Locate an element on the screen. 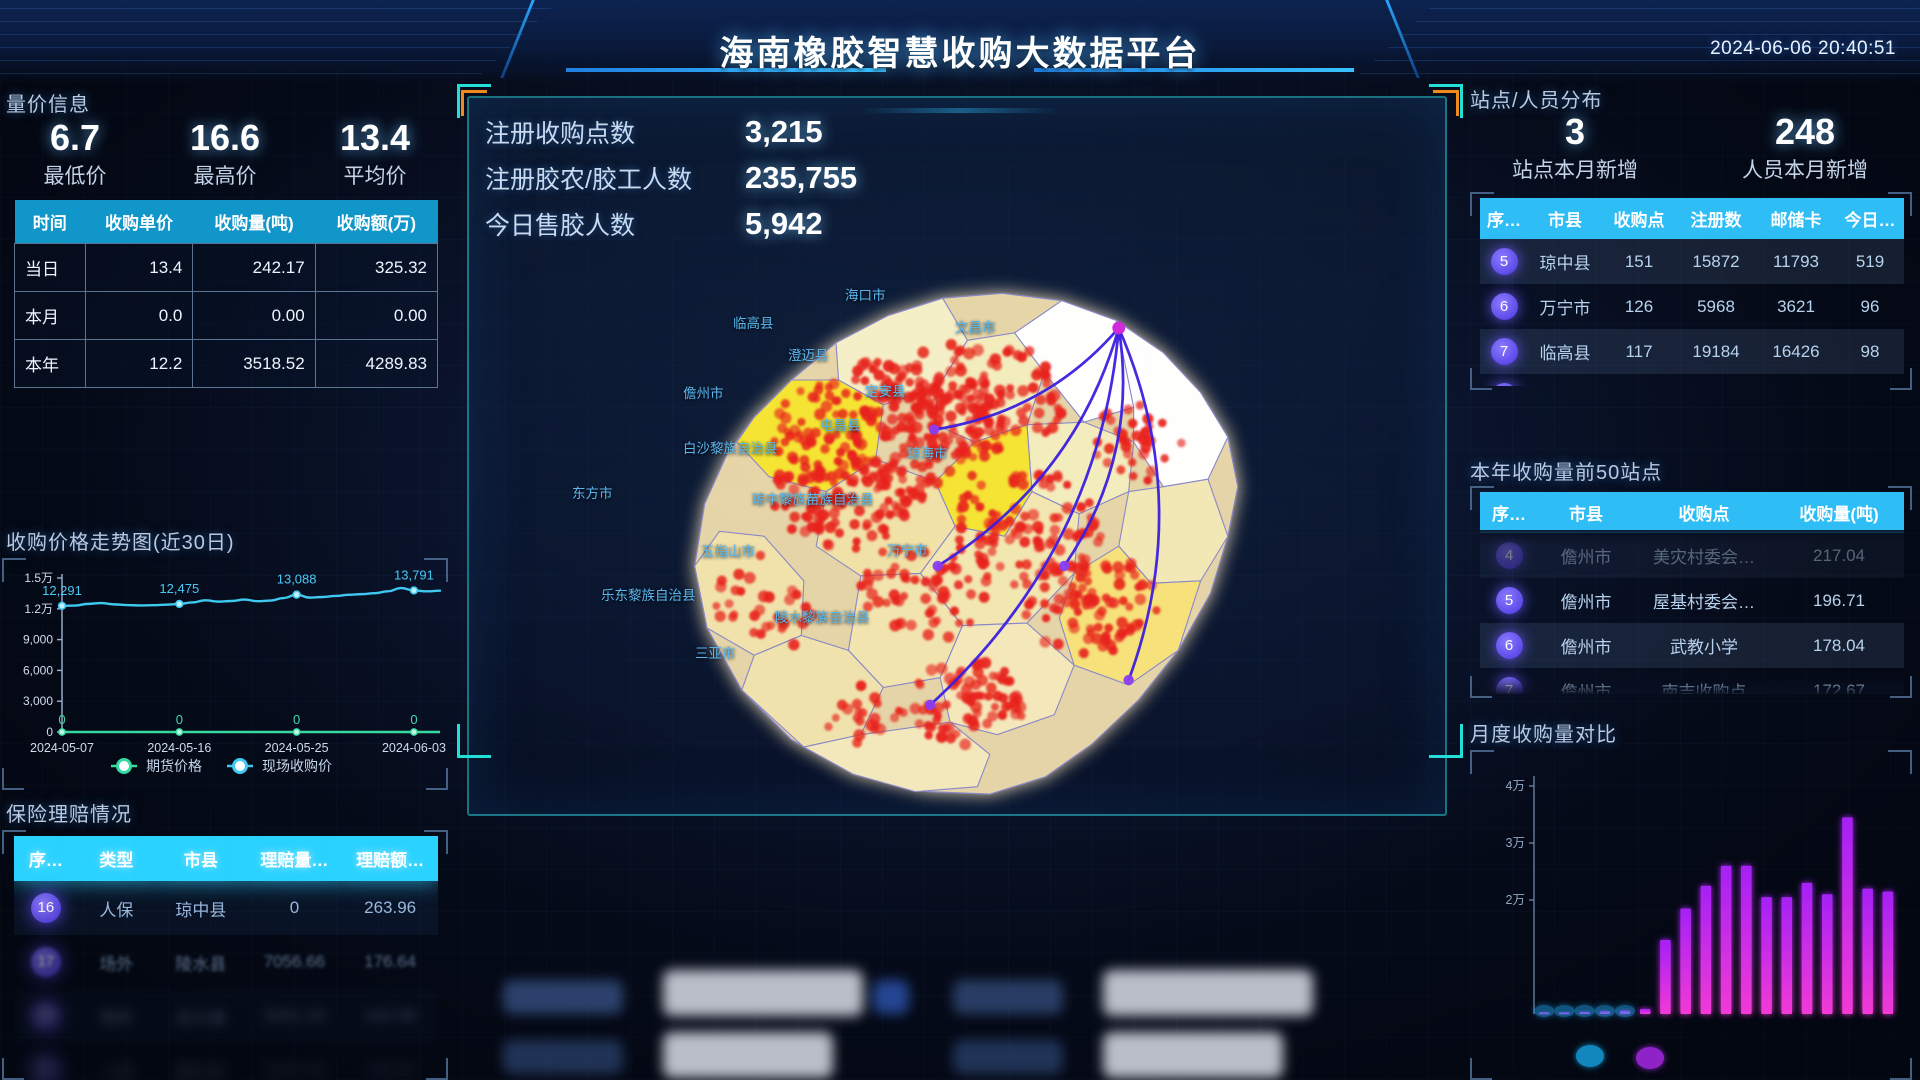 The image size is (1920, 1080). map-region-label: 三亚市 is located at coordinates (715, 653).